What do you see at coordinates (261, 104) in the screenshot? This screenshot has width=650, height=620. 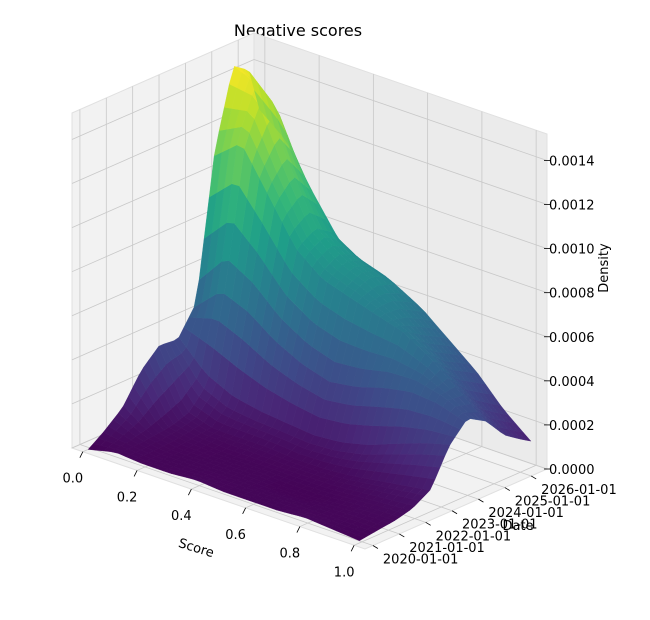 I see `surface-facet` at bounding box center [261, 104].